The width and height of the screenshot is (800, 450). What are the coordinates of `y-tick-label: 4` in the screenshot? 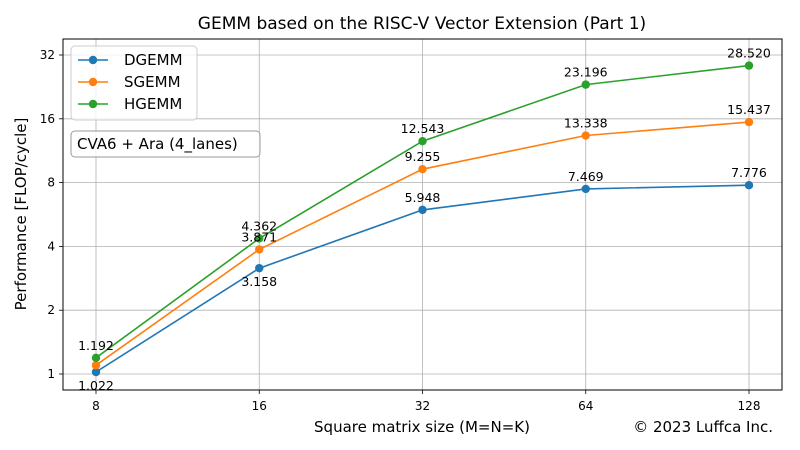 It's located at (51, 246).